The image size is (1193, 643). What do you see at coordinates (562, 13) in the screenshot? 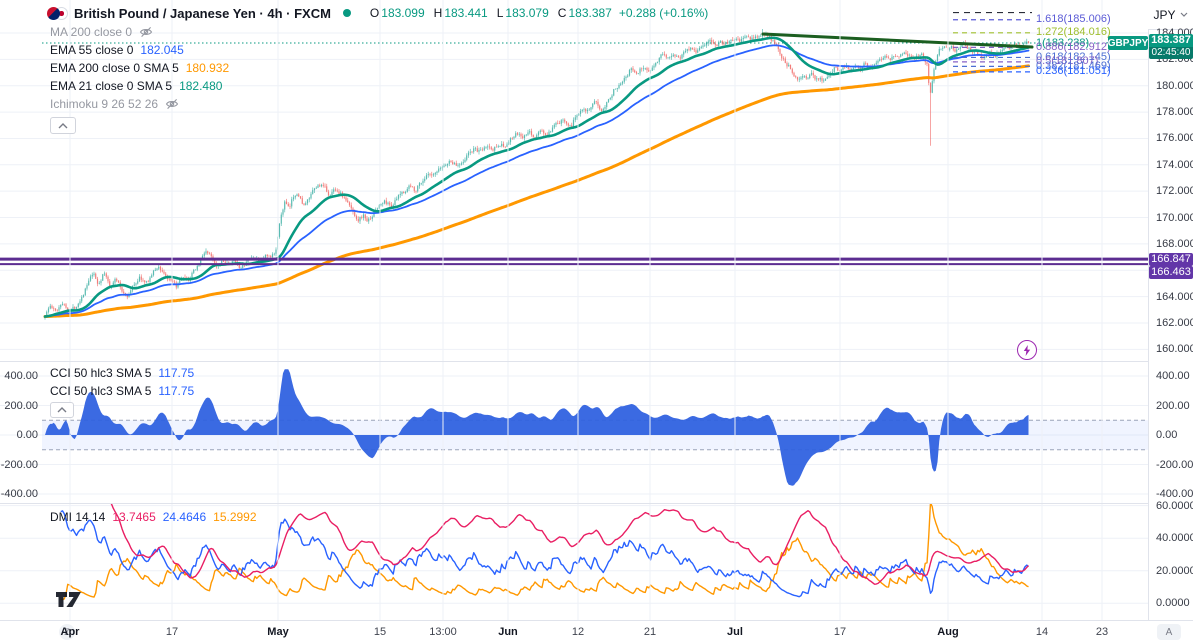
I see `close-label: C` at bounding box center [562, 13].